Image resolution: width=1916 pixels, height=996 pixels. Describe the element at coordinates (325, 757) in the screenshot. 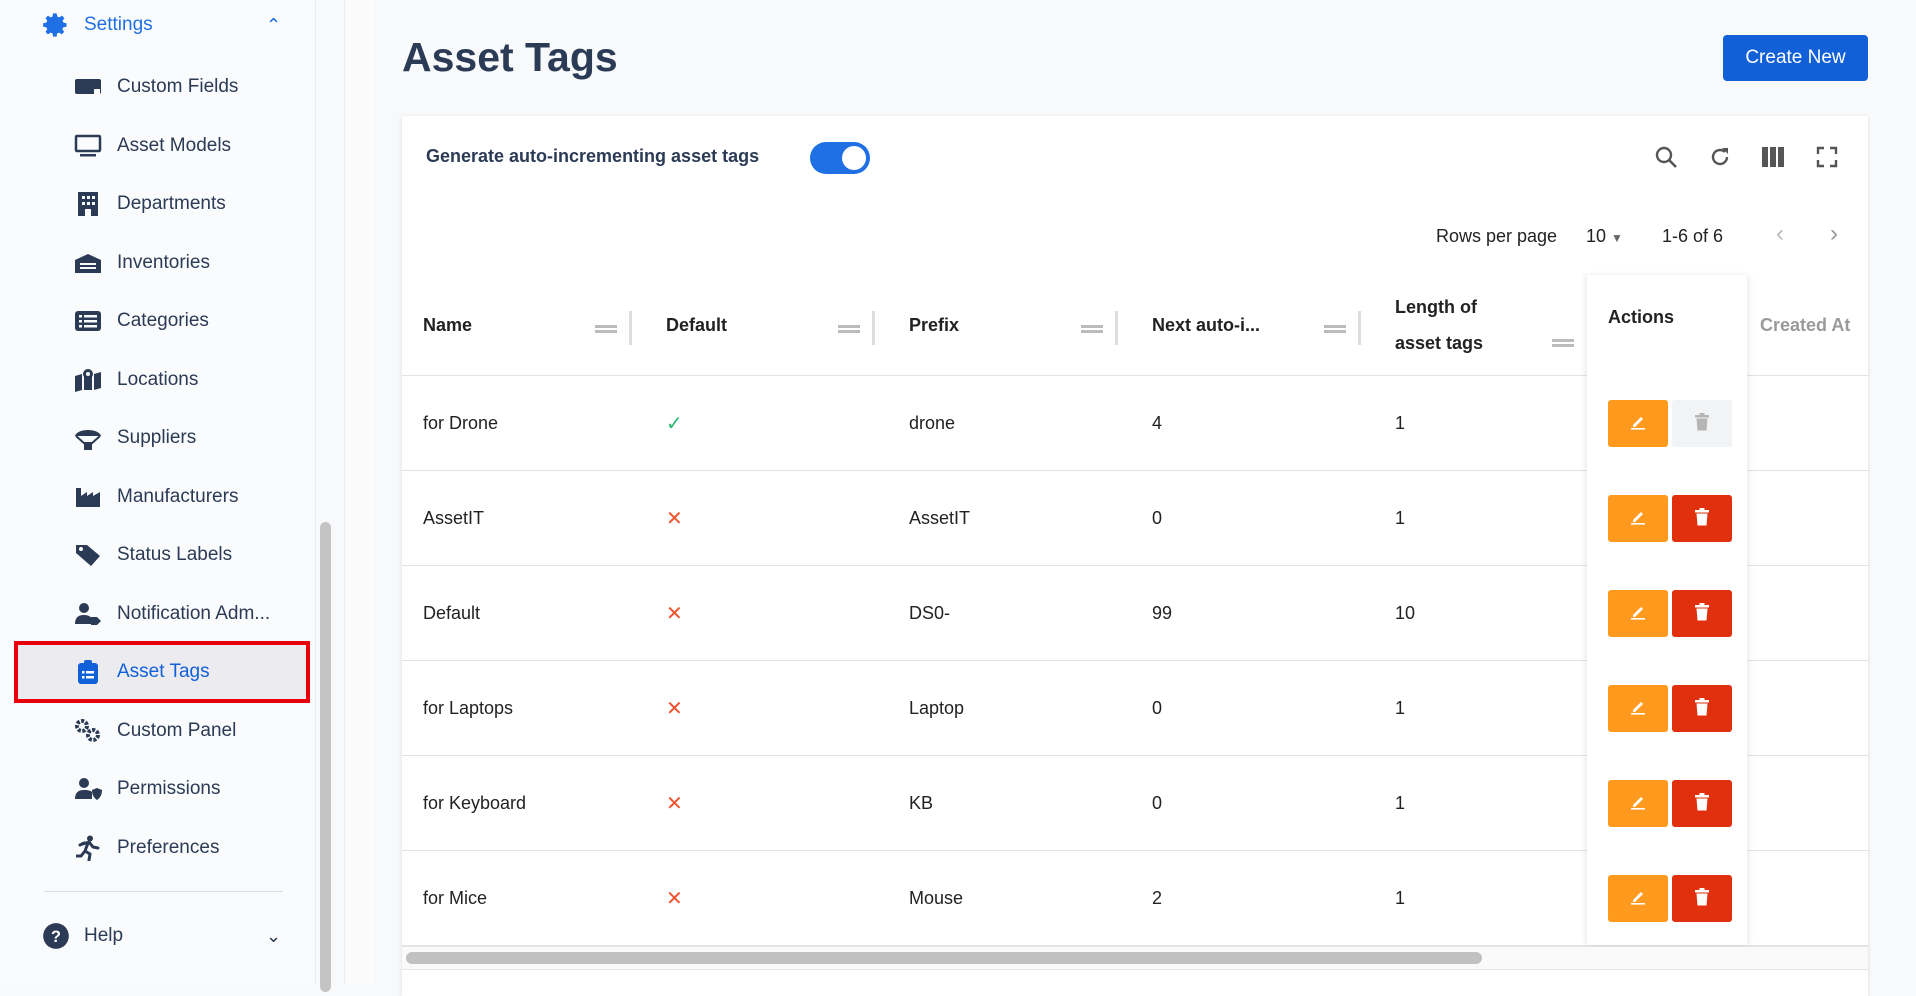

I see `sidebar-scrollbar` at that location.